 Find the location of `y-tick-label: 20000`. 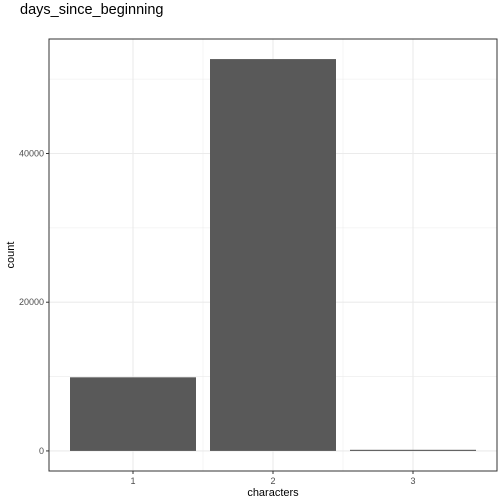

y-tick-label: 20000 is located at coordinates (31, 302).